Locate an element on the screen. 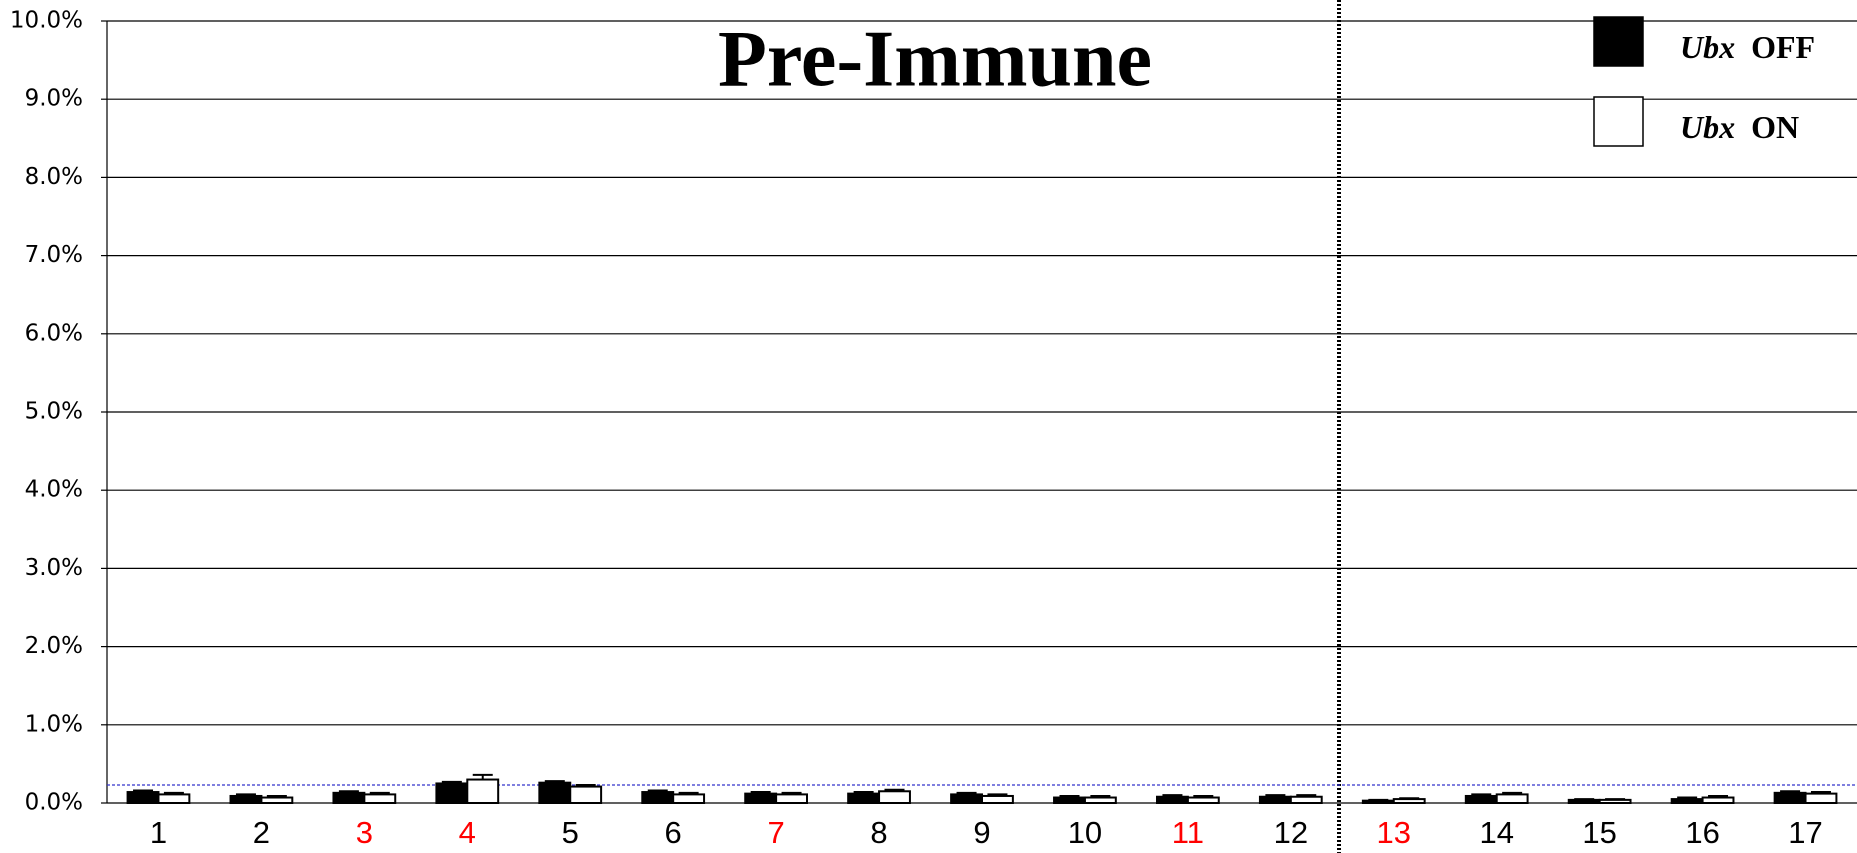 This screenshot has width=1857, height=853. y-tick-label: 10.0% is located at coordinates (46, 21).